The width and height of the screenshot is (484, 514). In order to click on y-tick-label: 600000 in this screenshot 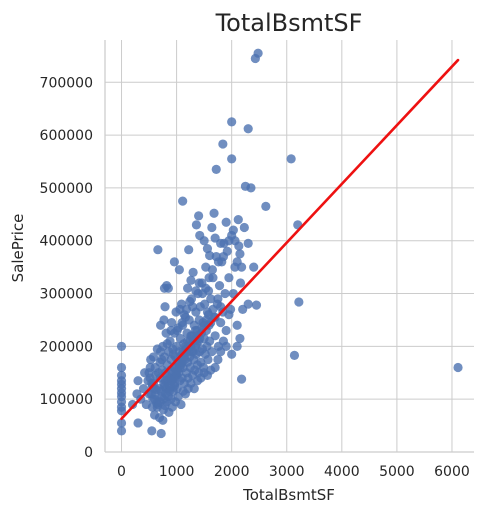, I will do `click(66, 136)`.